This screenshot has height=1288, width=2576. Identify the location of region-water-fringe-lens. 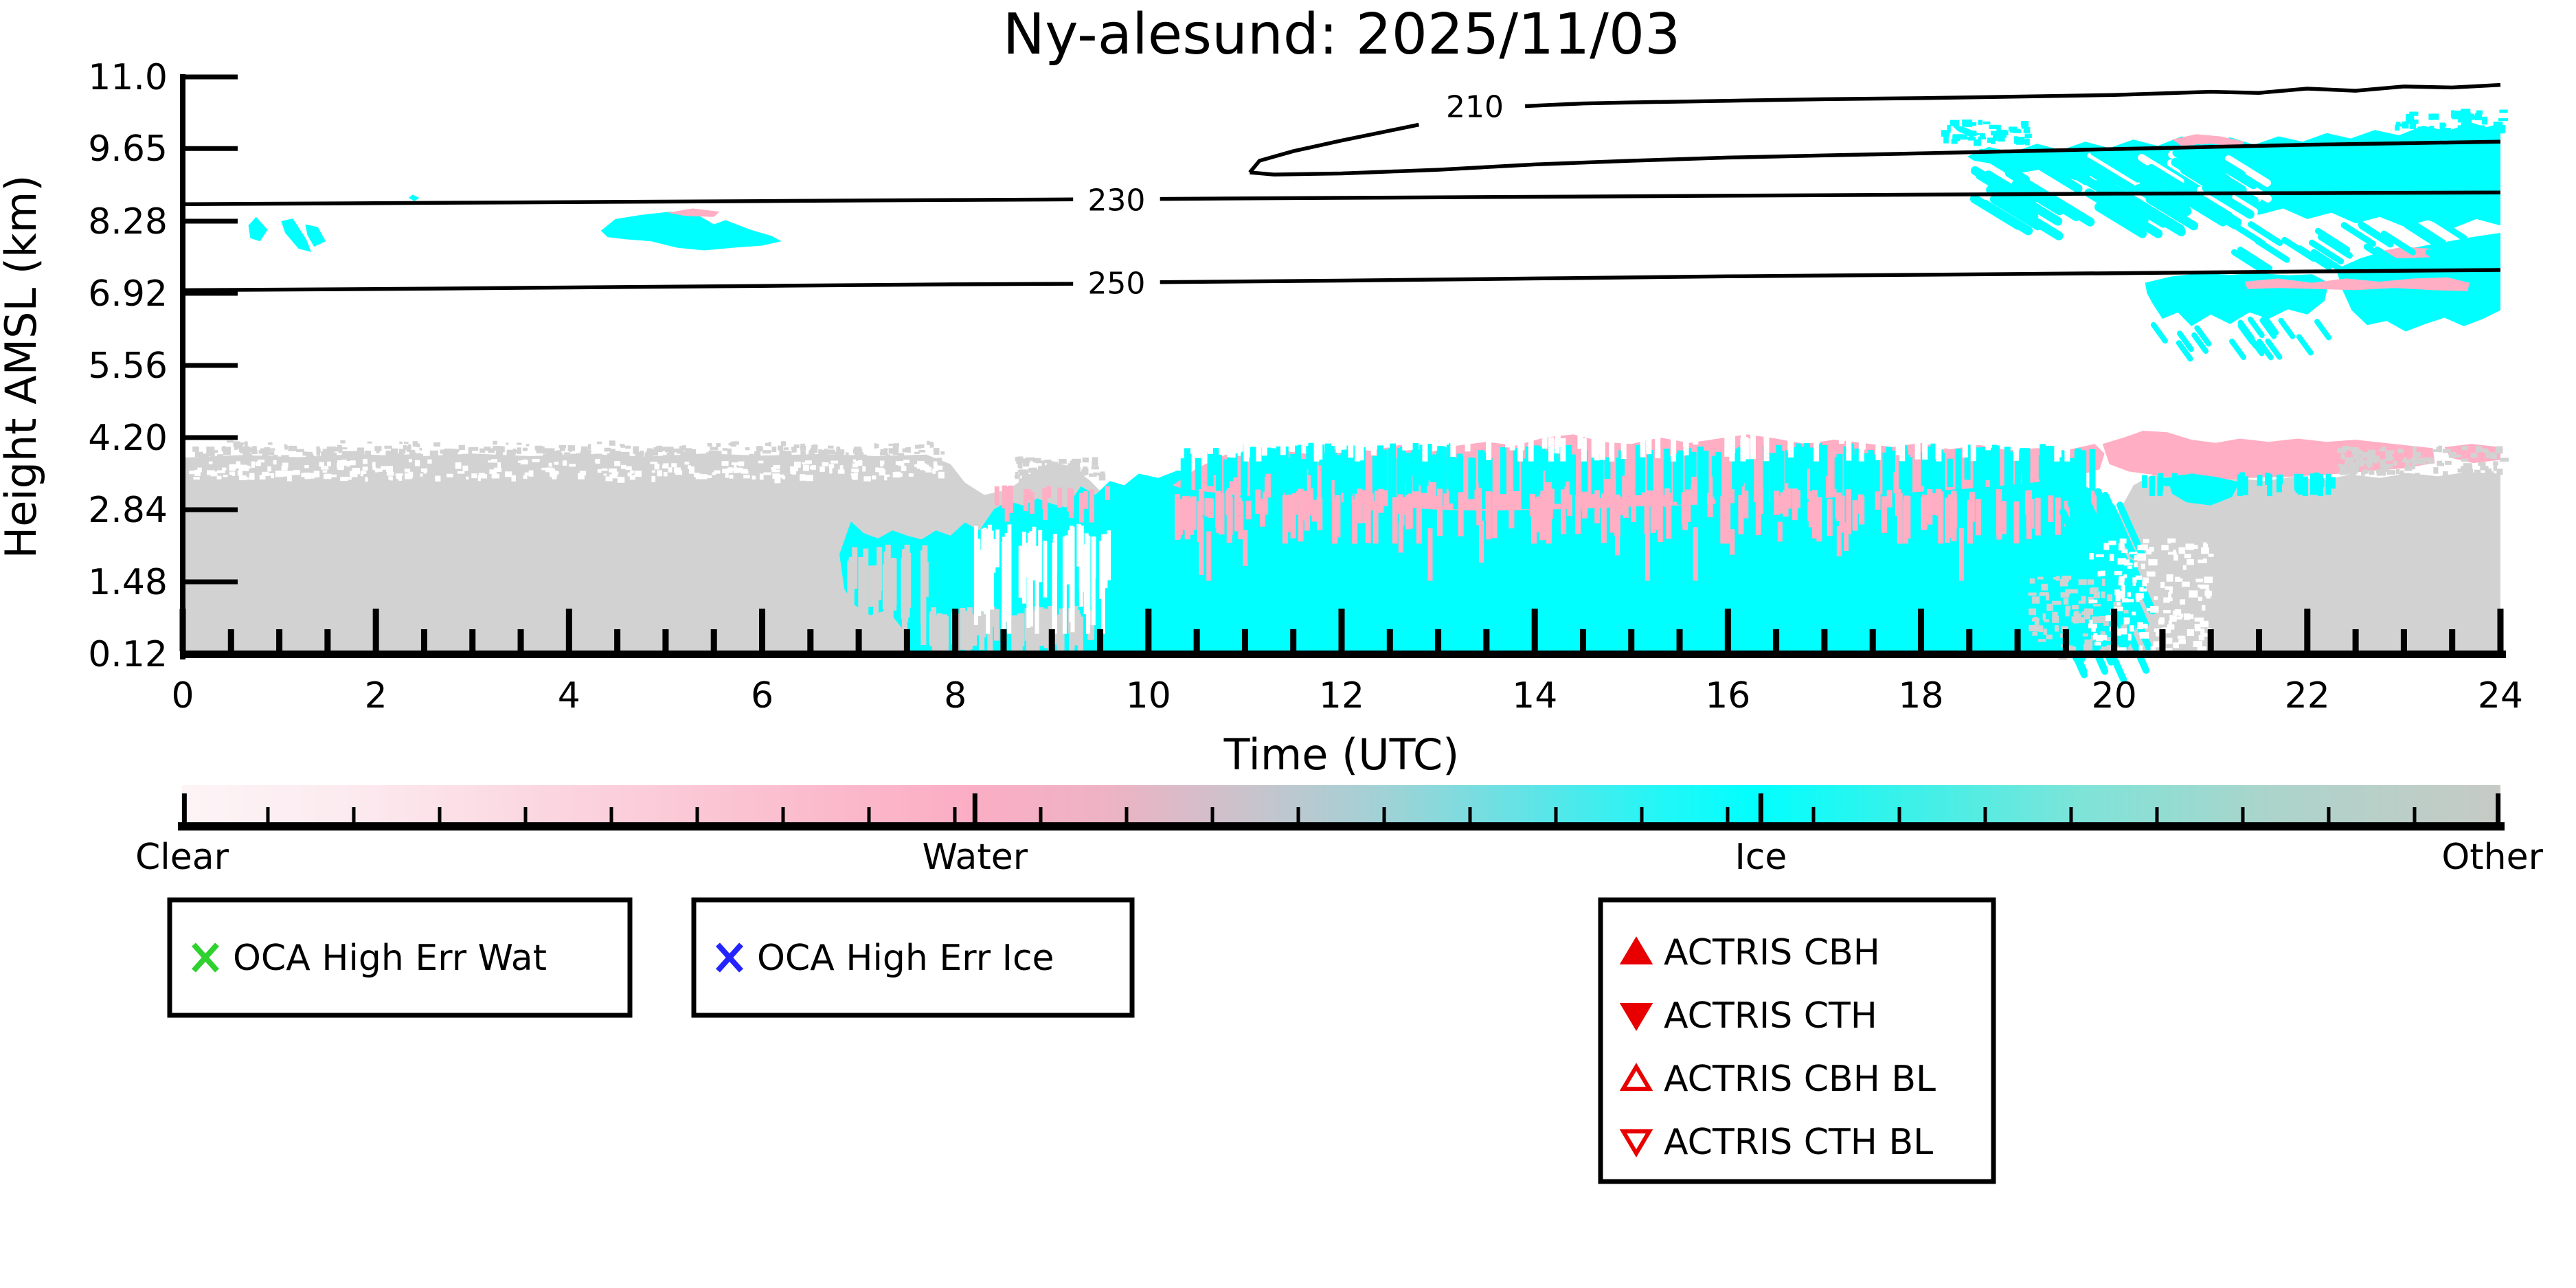
(693, 212).